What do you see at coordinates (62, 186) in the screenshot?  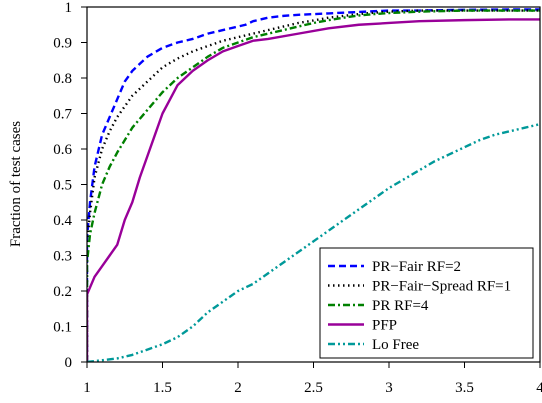 I see `y-tick-label: 0.5` at bounding box center [62, 186].